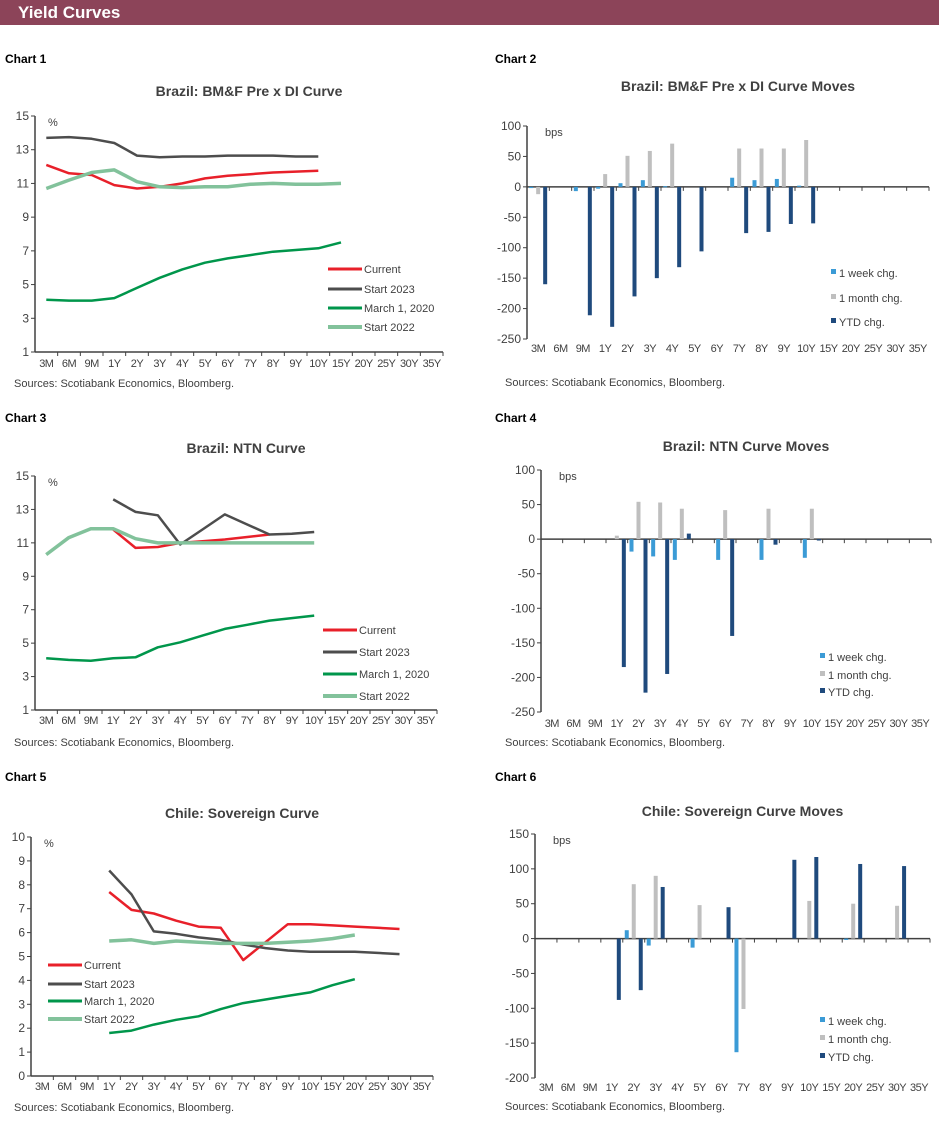 This screenshot has width=939, height=1131. Describe the element at coordinates (812, 724) in the screenshot. I see `x-tick-label: 10Y` at that location.